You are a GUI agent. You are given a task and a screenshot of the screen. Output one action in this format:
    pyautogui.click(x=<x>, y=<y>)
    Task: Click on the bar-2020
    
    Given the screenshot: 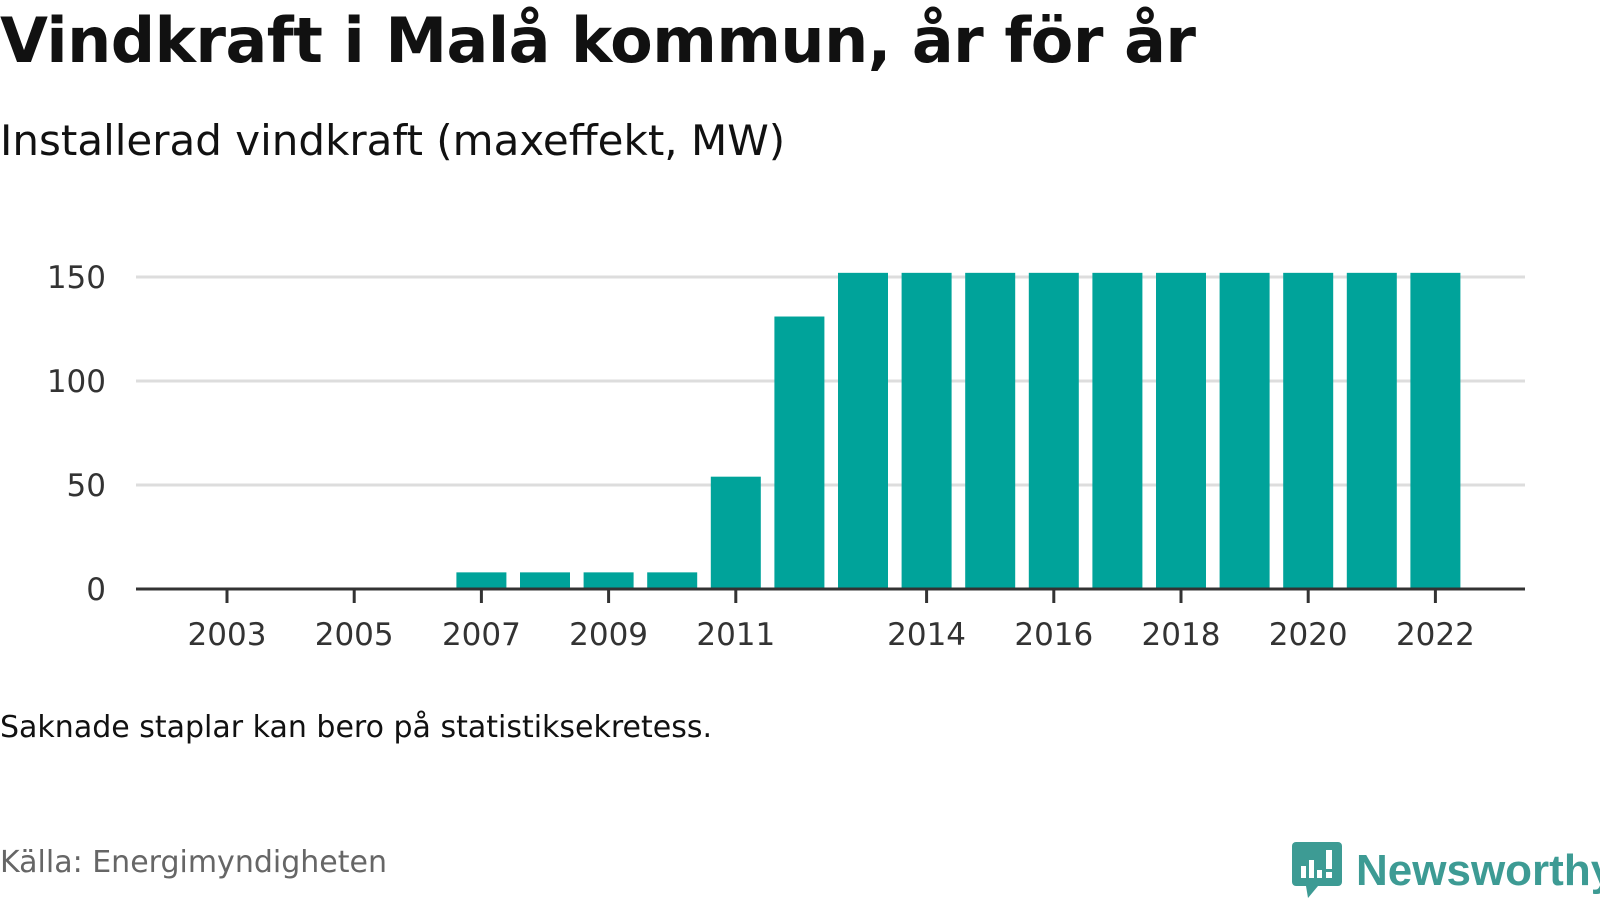 What is the action you would take?
    pyautogui.click(x=1308, y=430)
    